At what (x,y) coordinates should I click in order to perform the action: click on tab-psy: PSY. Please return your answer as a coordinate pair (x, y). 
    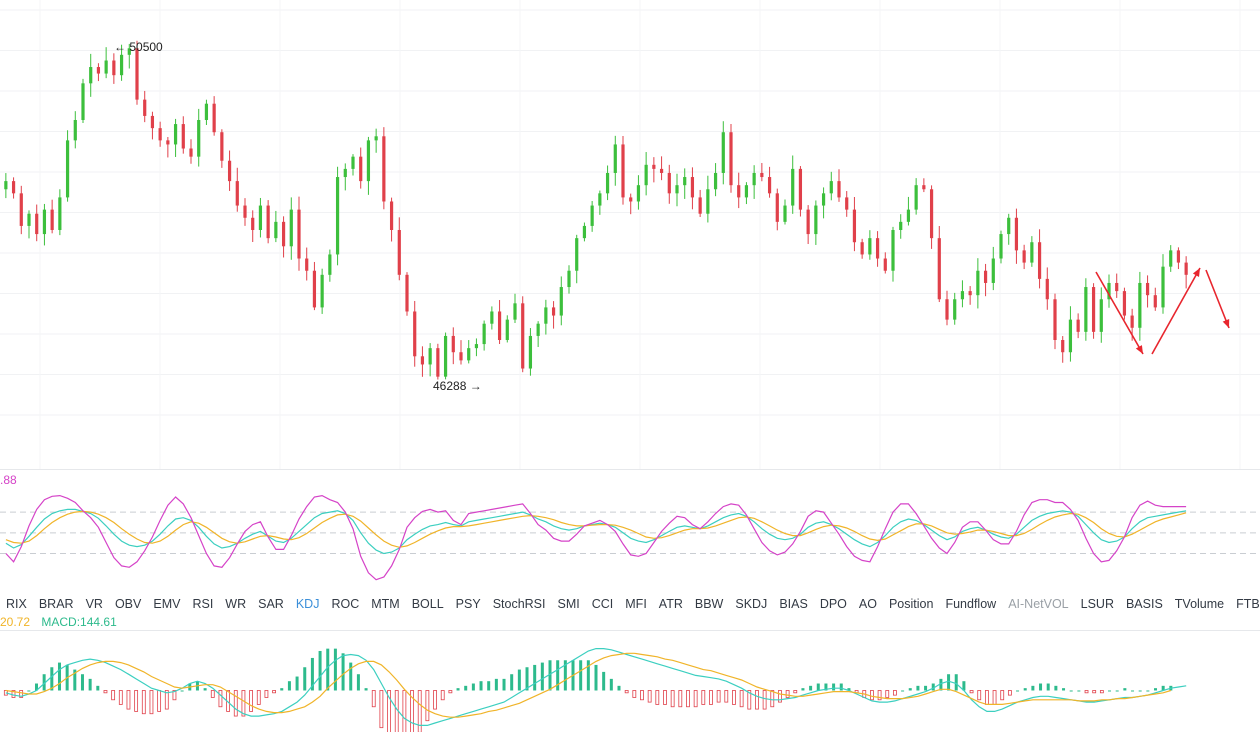
    Looking at the image, I should click on (468, 604).